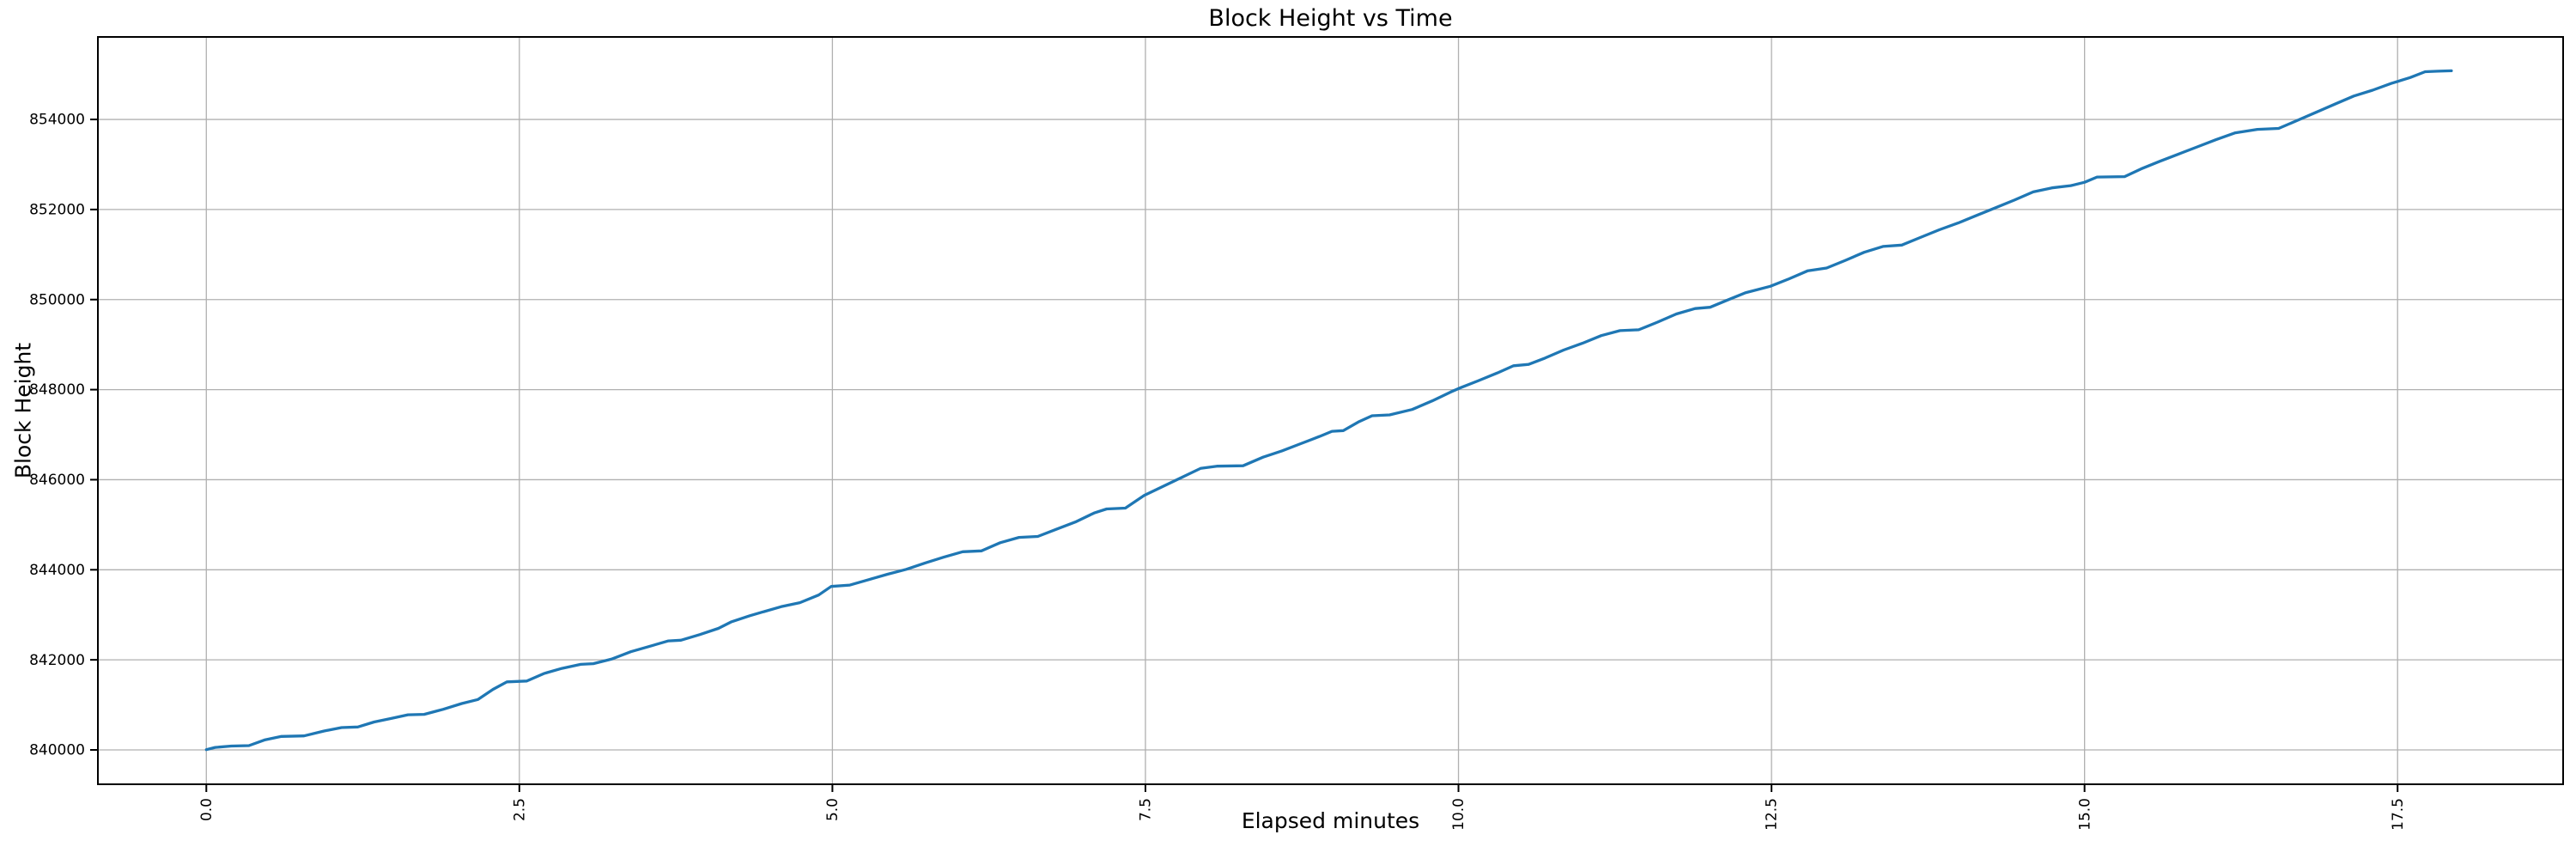  Describe the element at coordinates (207, 809) in the screenshot. I see `x-tick-label: 0.0` at that location.